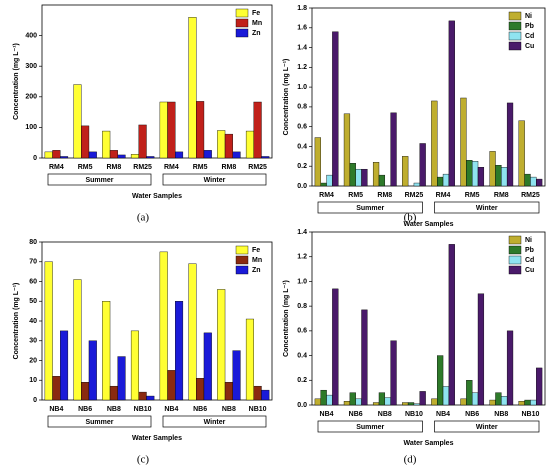 The width and height of the screenshot is (550, 471). Describe the element at coordinates (410, 218) in the screenshot. I see `panel-label: (b)` at that location.